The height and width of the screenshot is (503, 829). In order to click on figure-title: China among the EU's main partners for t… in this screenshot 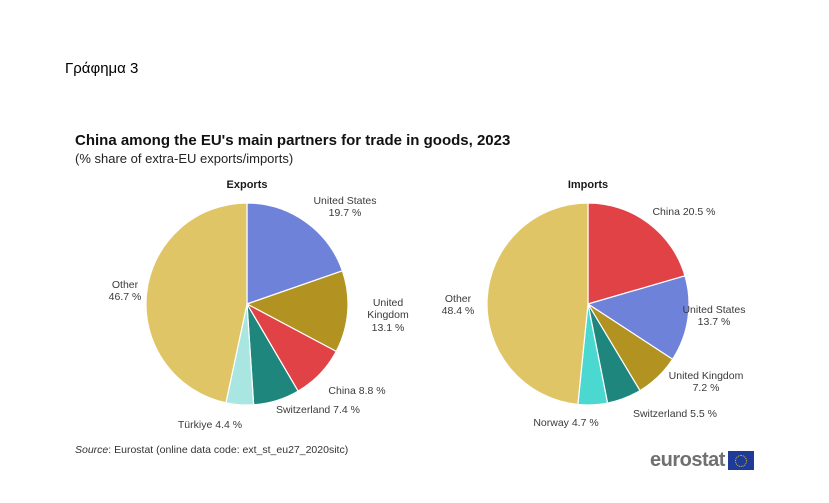, I will do `click(293, 140)`.